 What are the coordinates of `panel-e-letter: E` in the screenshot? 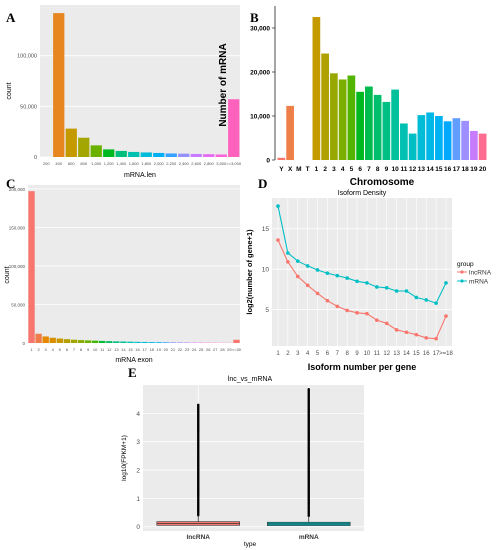 It's located at (132, 372).